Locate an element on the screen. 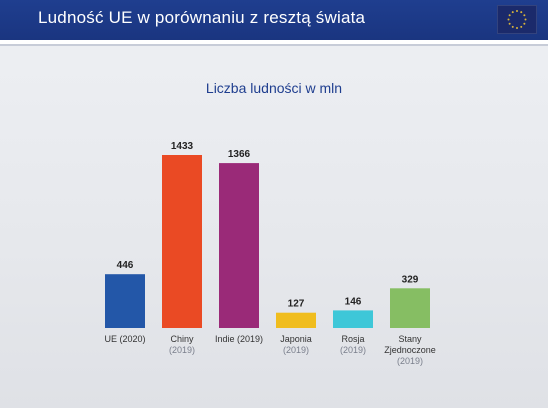  header-subdivider is located at coordinates (274, 45).